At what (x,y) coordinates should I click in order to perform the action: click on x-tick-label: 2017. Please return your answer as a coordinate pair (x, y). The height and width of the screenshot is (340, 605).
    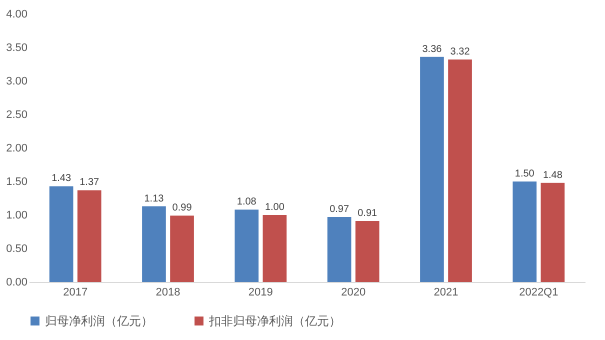
    Looking at the image, I should click on (75, 292).